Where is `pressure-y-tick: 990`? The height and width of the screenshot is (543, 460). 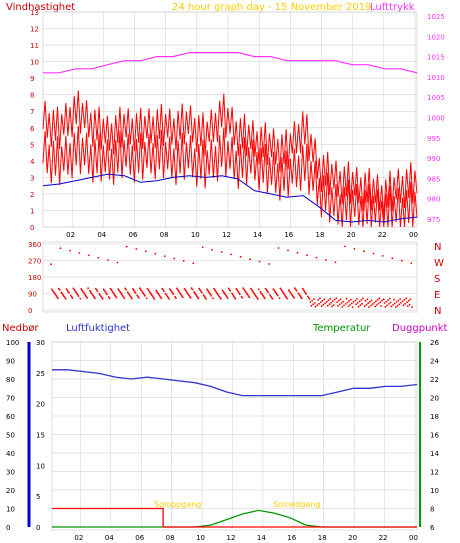 pressure-y-tick: 990 is located at coordinates (433, 159).